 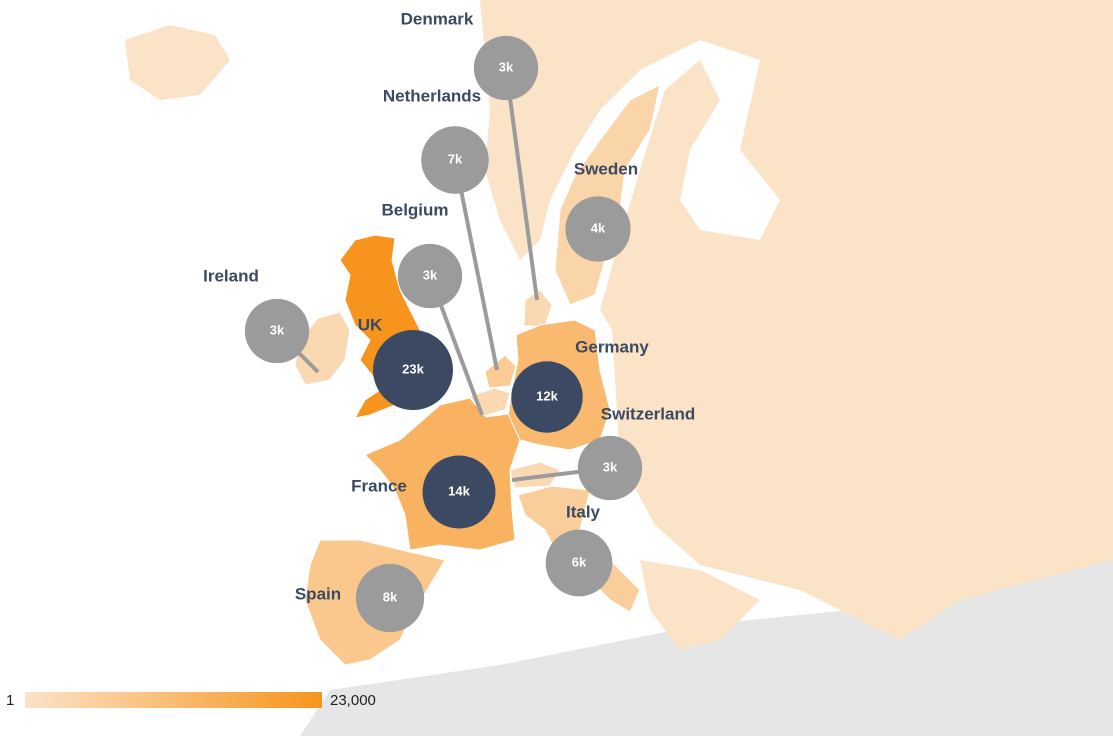 I want to click on country-label: UK, so click(x=370, y=324).